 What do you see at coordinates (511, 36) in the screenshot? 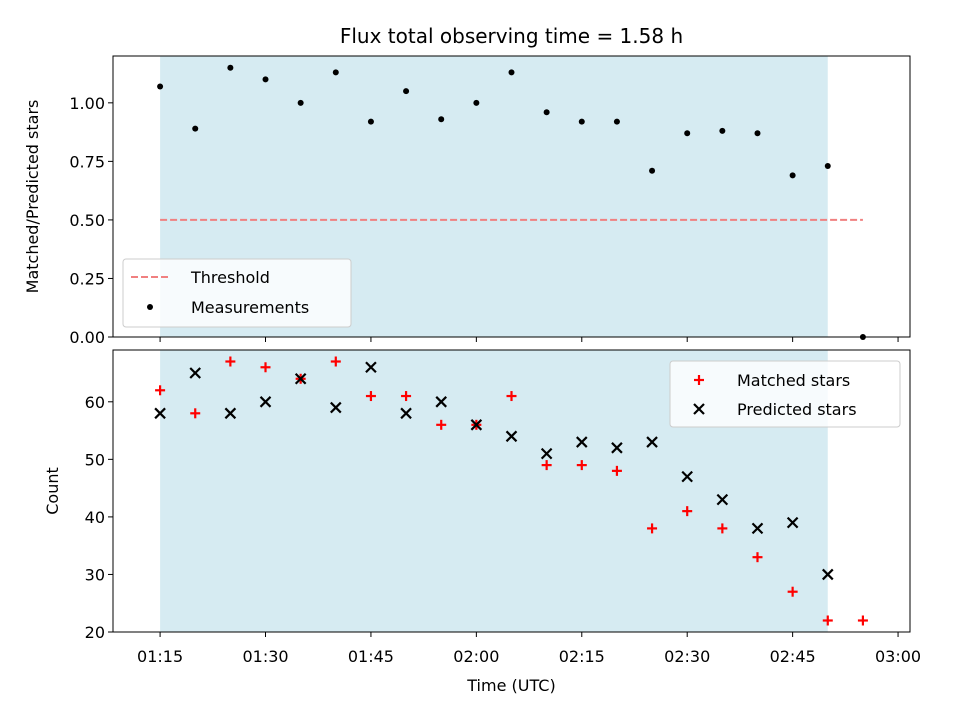
I see `chart-title: Flux total observing time = 1.58 h` at bounding box center [511, 36].